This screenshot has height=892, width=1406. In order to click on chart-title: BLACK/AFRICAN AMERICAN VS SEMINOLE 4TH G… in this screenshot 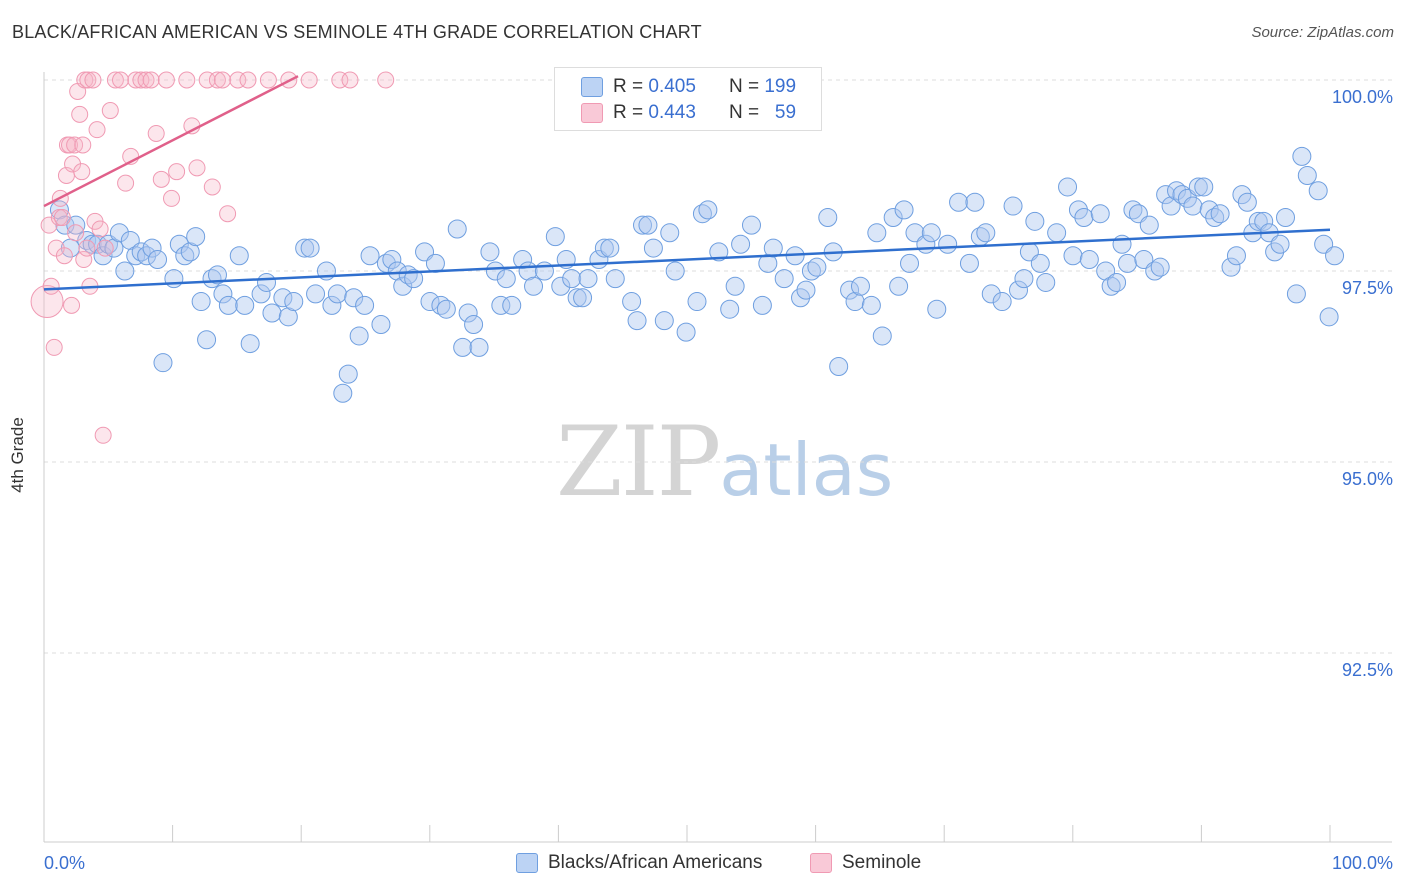, I will do `click(357, 32)`.